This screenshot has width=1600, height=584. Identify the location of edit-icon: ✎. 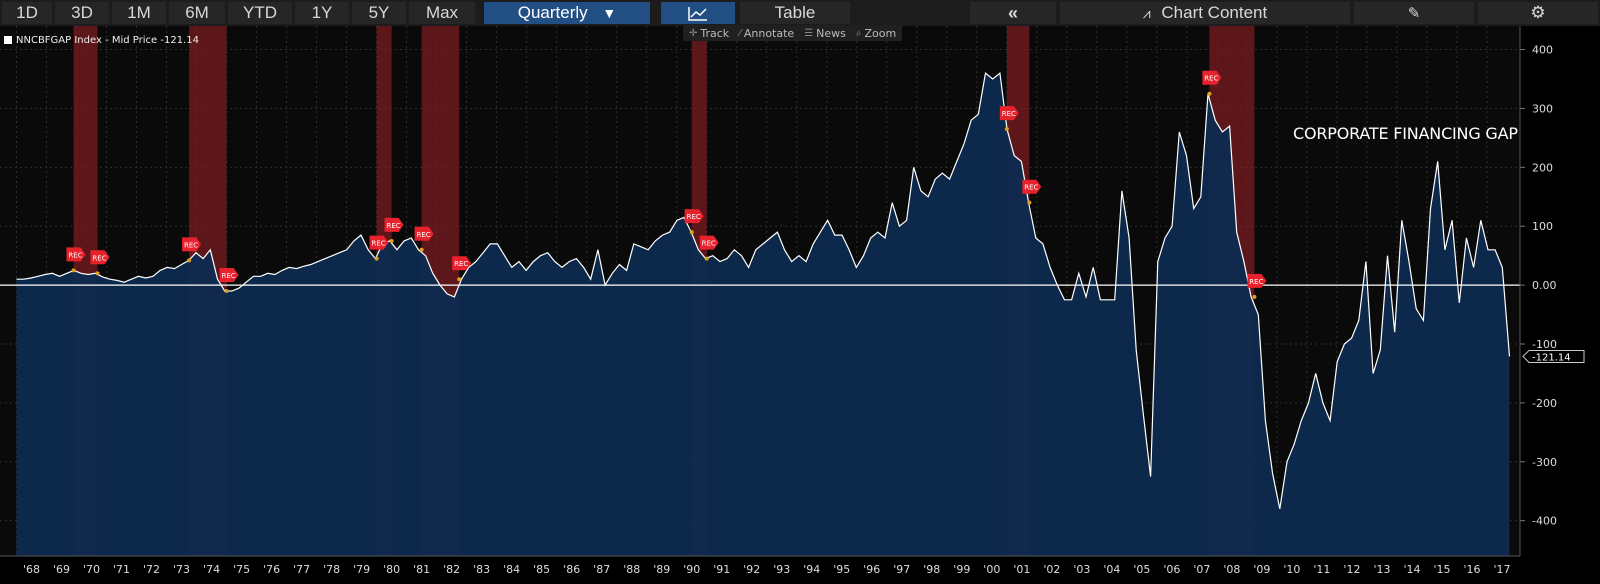
(1414, 13).